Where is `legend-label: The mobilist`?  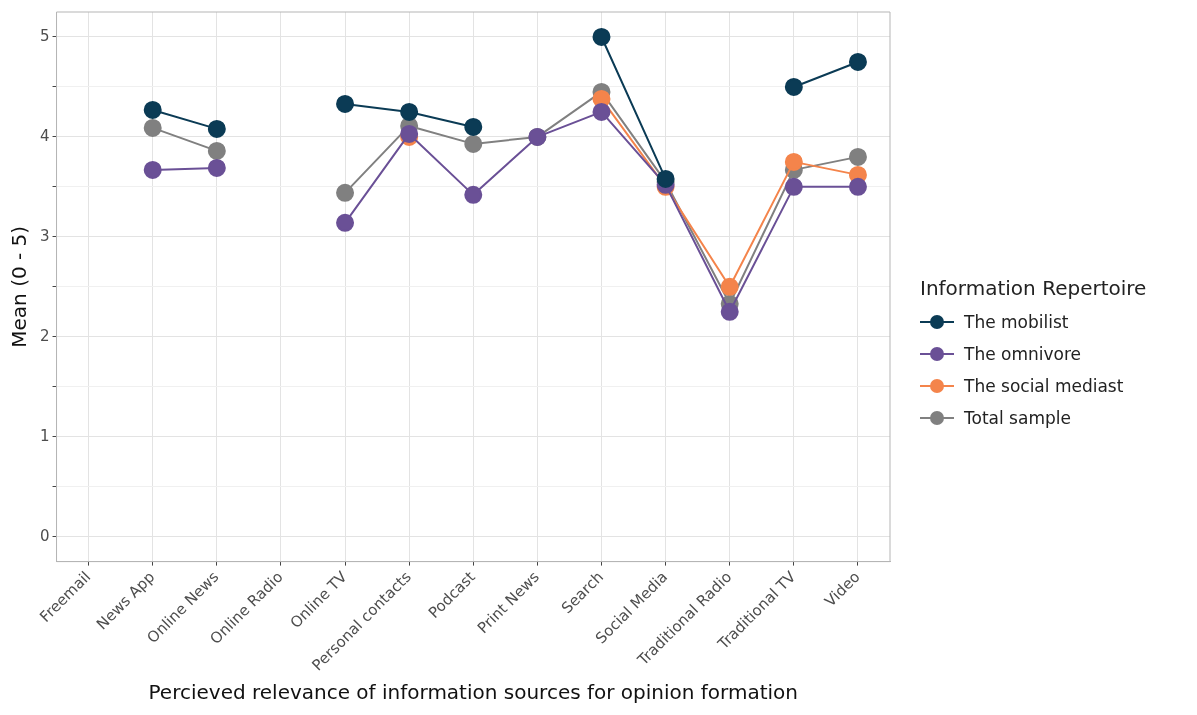
legend-label: The mobilist is located at coordinates (1016, 321).